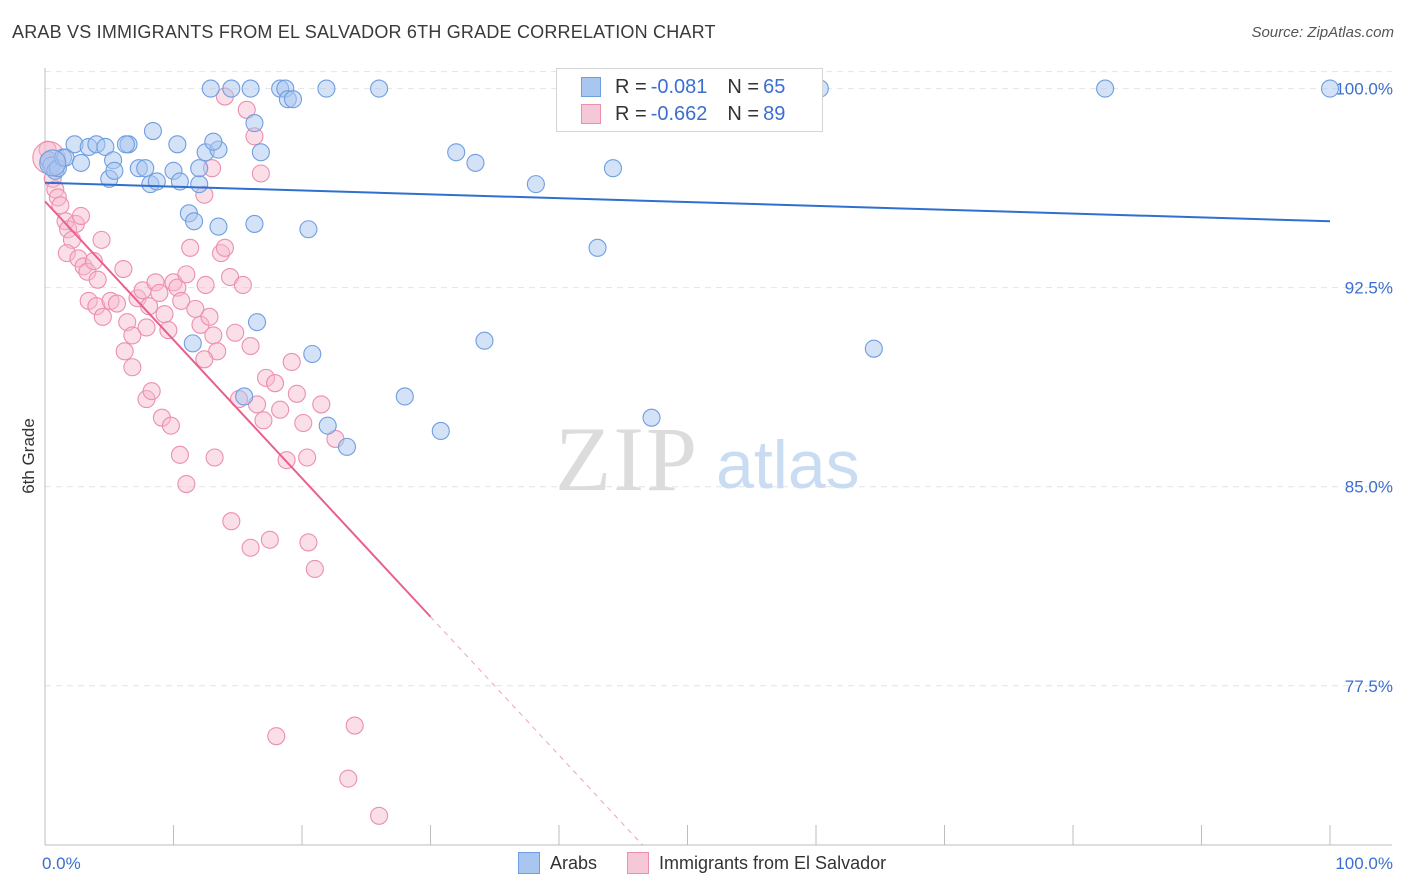  What do you see at coordinates (743, 113) in the screenshot?
I see `n-label: N =` at bounding box center [743, 113].